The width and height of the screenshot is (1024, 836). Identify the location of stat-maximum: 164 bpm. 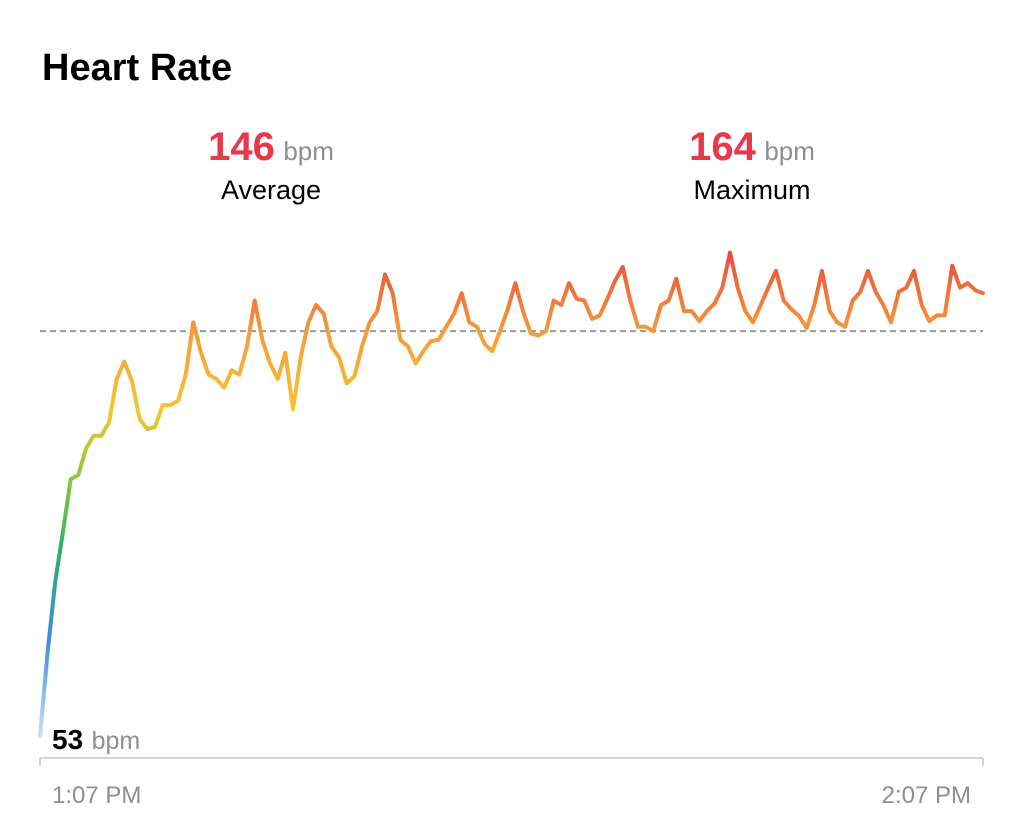
(752, 147).